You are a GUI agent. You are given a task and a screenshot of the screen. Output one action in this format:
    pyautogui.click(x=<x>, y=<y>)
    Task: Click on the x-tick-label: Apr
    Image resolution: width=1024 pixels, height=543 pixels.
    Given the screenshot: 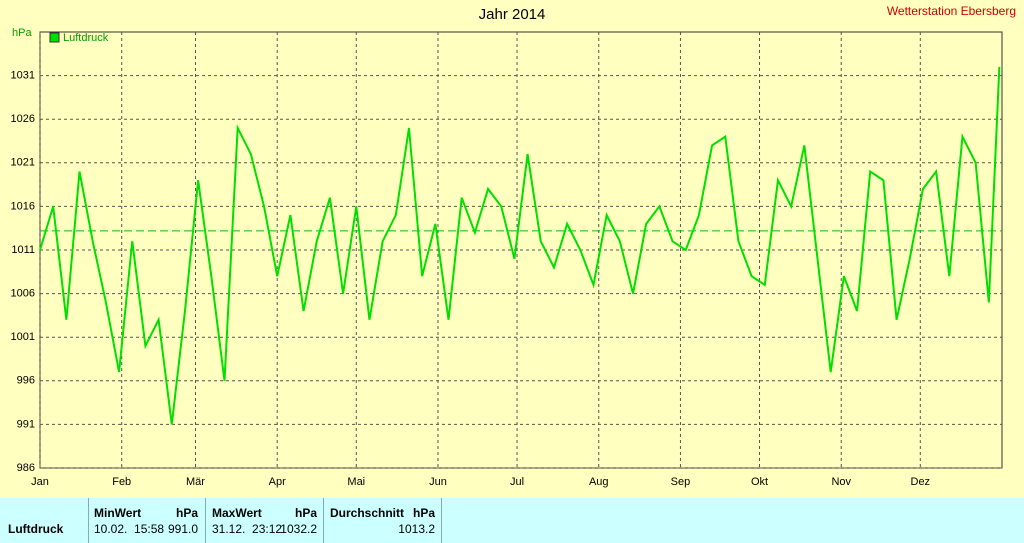 What is the action you would take?
    pyautogui.click(x=277, y=482)
    